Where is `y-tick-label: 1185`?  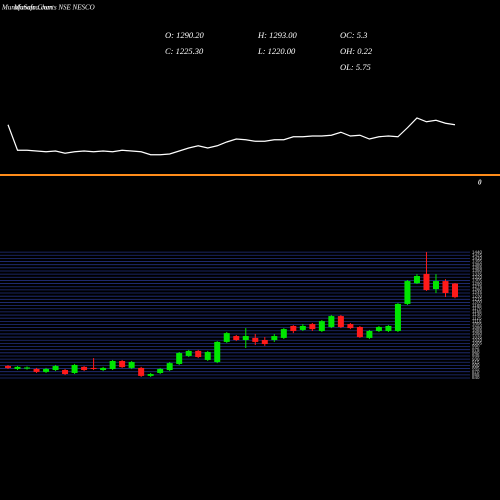
y-tick-label: 1185 is located at coordinates (477, 305).